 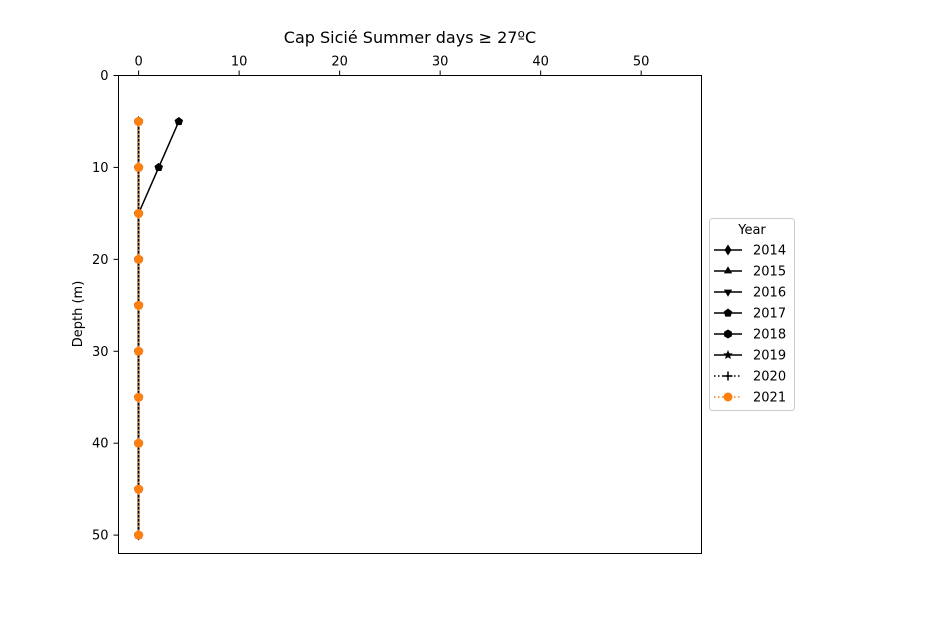 I want to click on legend-label: 2018, so click(x=769, y=335).